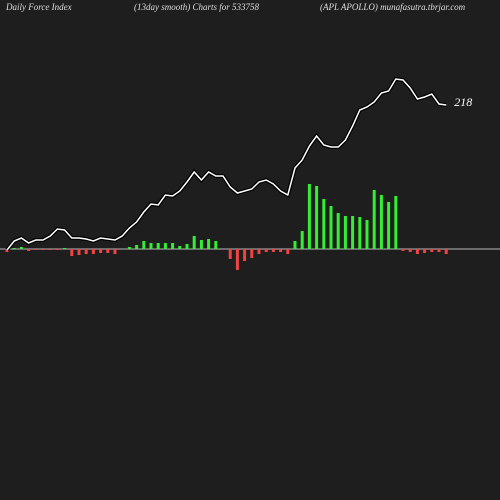 Image resolution: width=500 pixels, height=500 pixels. I want to click on chart-title: Daily Force Index, so click(38, 7).